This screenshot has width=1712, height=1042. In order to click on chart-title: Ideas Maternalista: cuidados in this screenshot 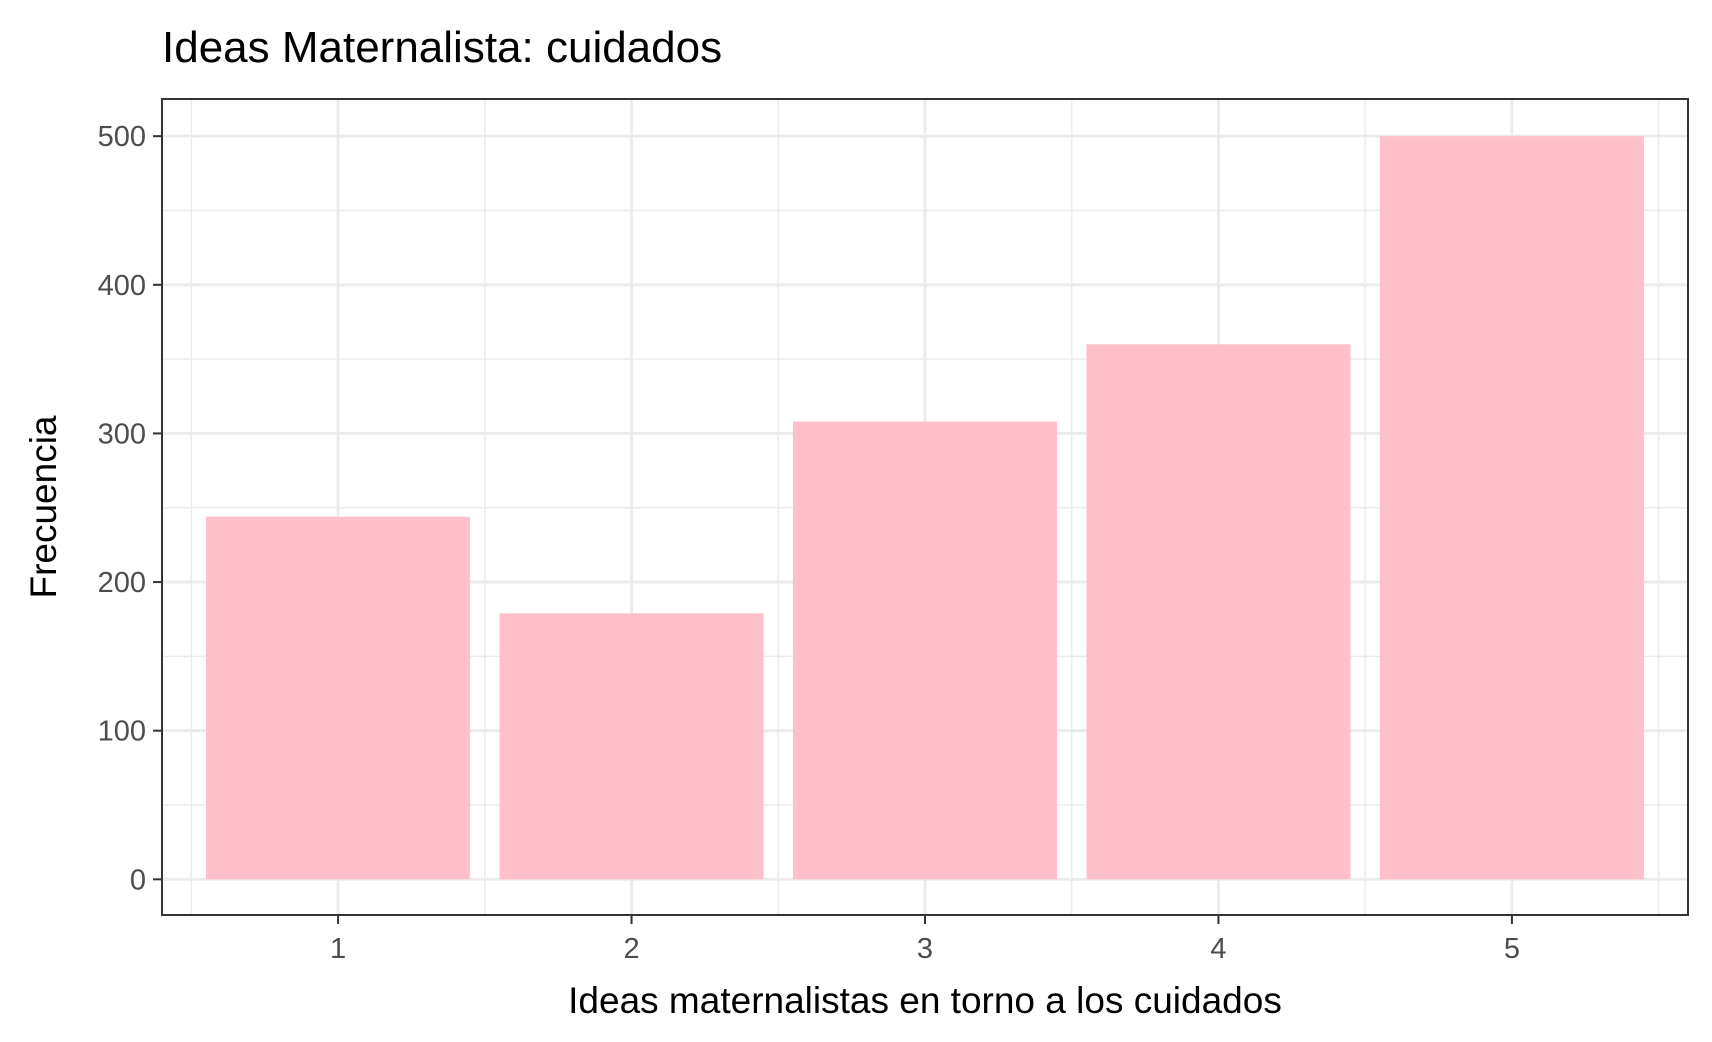, I will do `click(442, 47)`.